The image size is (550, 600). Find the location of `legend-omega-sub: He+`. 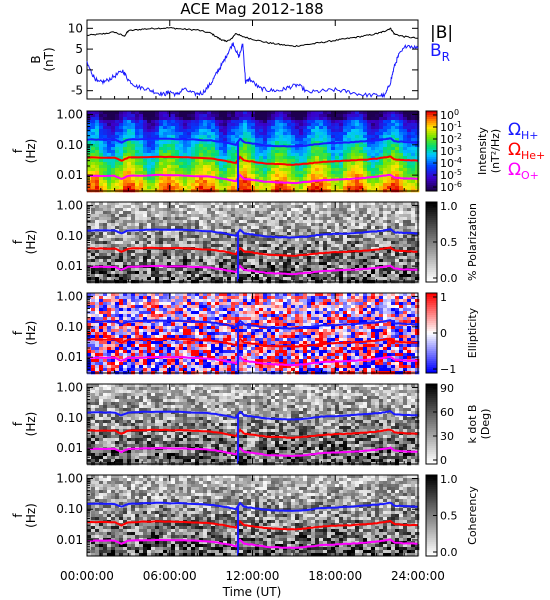

legend-omega-sub: He+ is located at coordinates (533, 155).